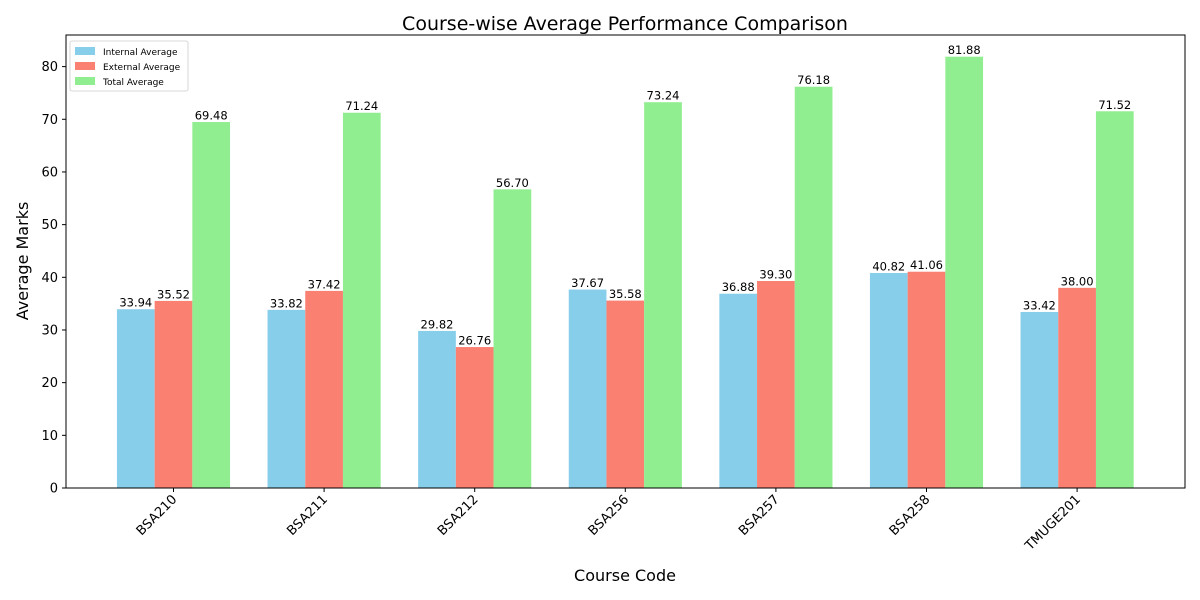  Describe the element at coordinates (1039, 305) in the screenshot. I see `data-label: 33.42` at that location.